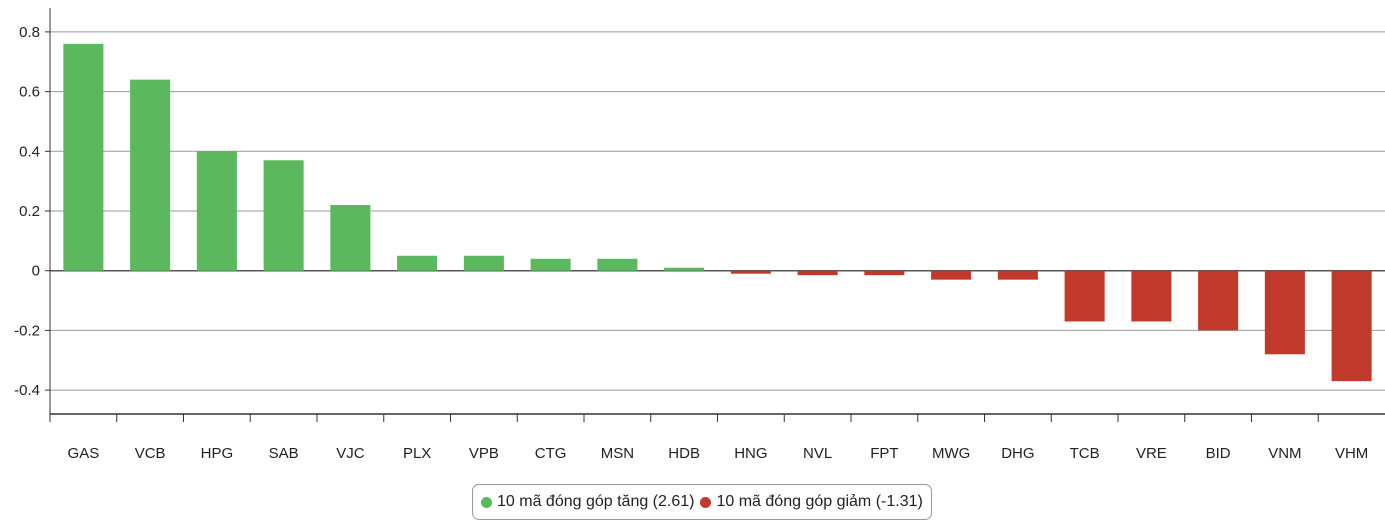  Describe the element at coordinates (83, 157) in the screenshot. I see `bar-gas` at that location.